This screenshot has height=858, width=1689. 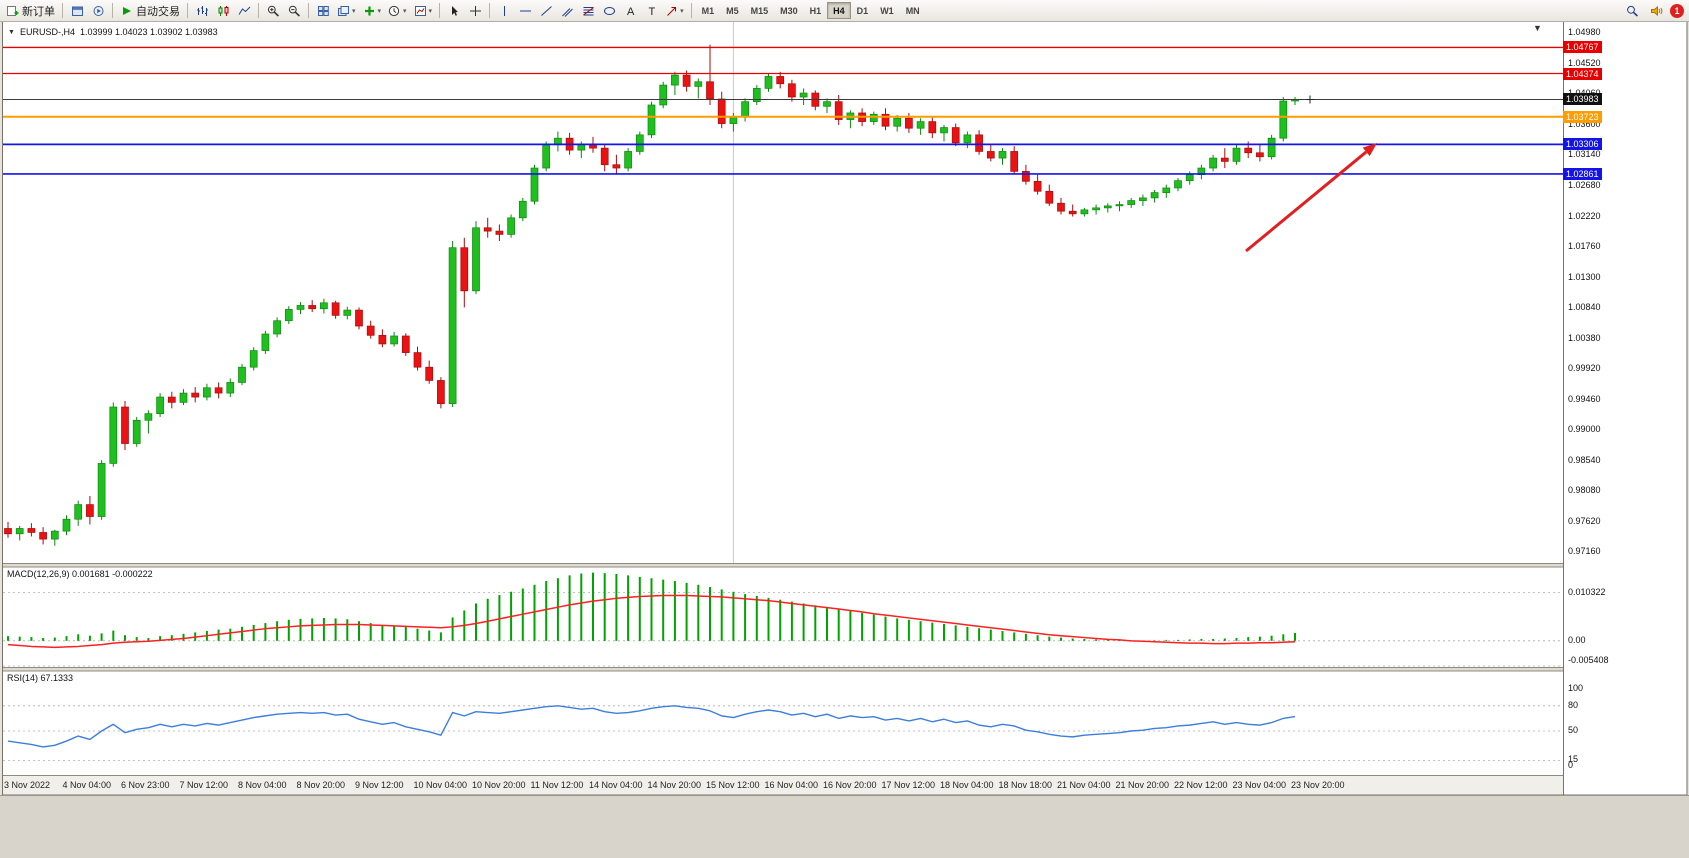 I want to click on text-label-button: T, so click(x=651, y=10).